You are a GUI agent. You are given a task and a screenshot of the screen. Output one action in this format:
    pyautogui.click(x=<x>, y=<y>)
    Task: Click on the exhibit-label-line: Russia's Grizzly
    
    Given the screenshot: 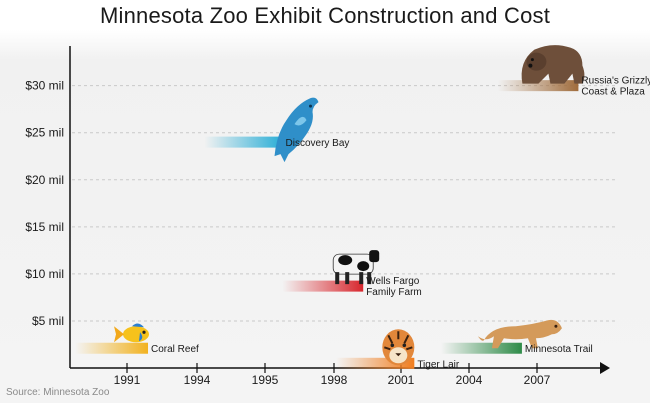 What is the action you would take?
    pyautogui.click(x=615, y=81)
    